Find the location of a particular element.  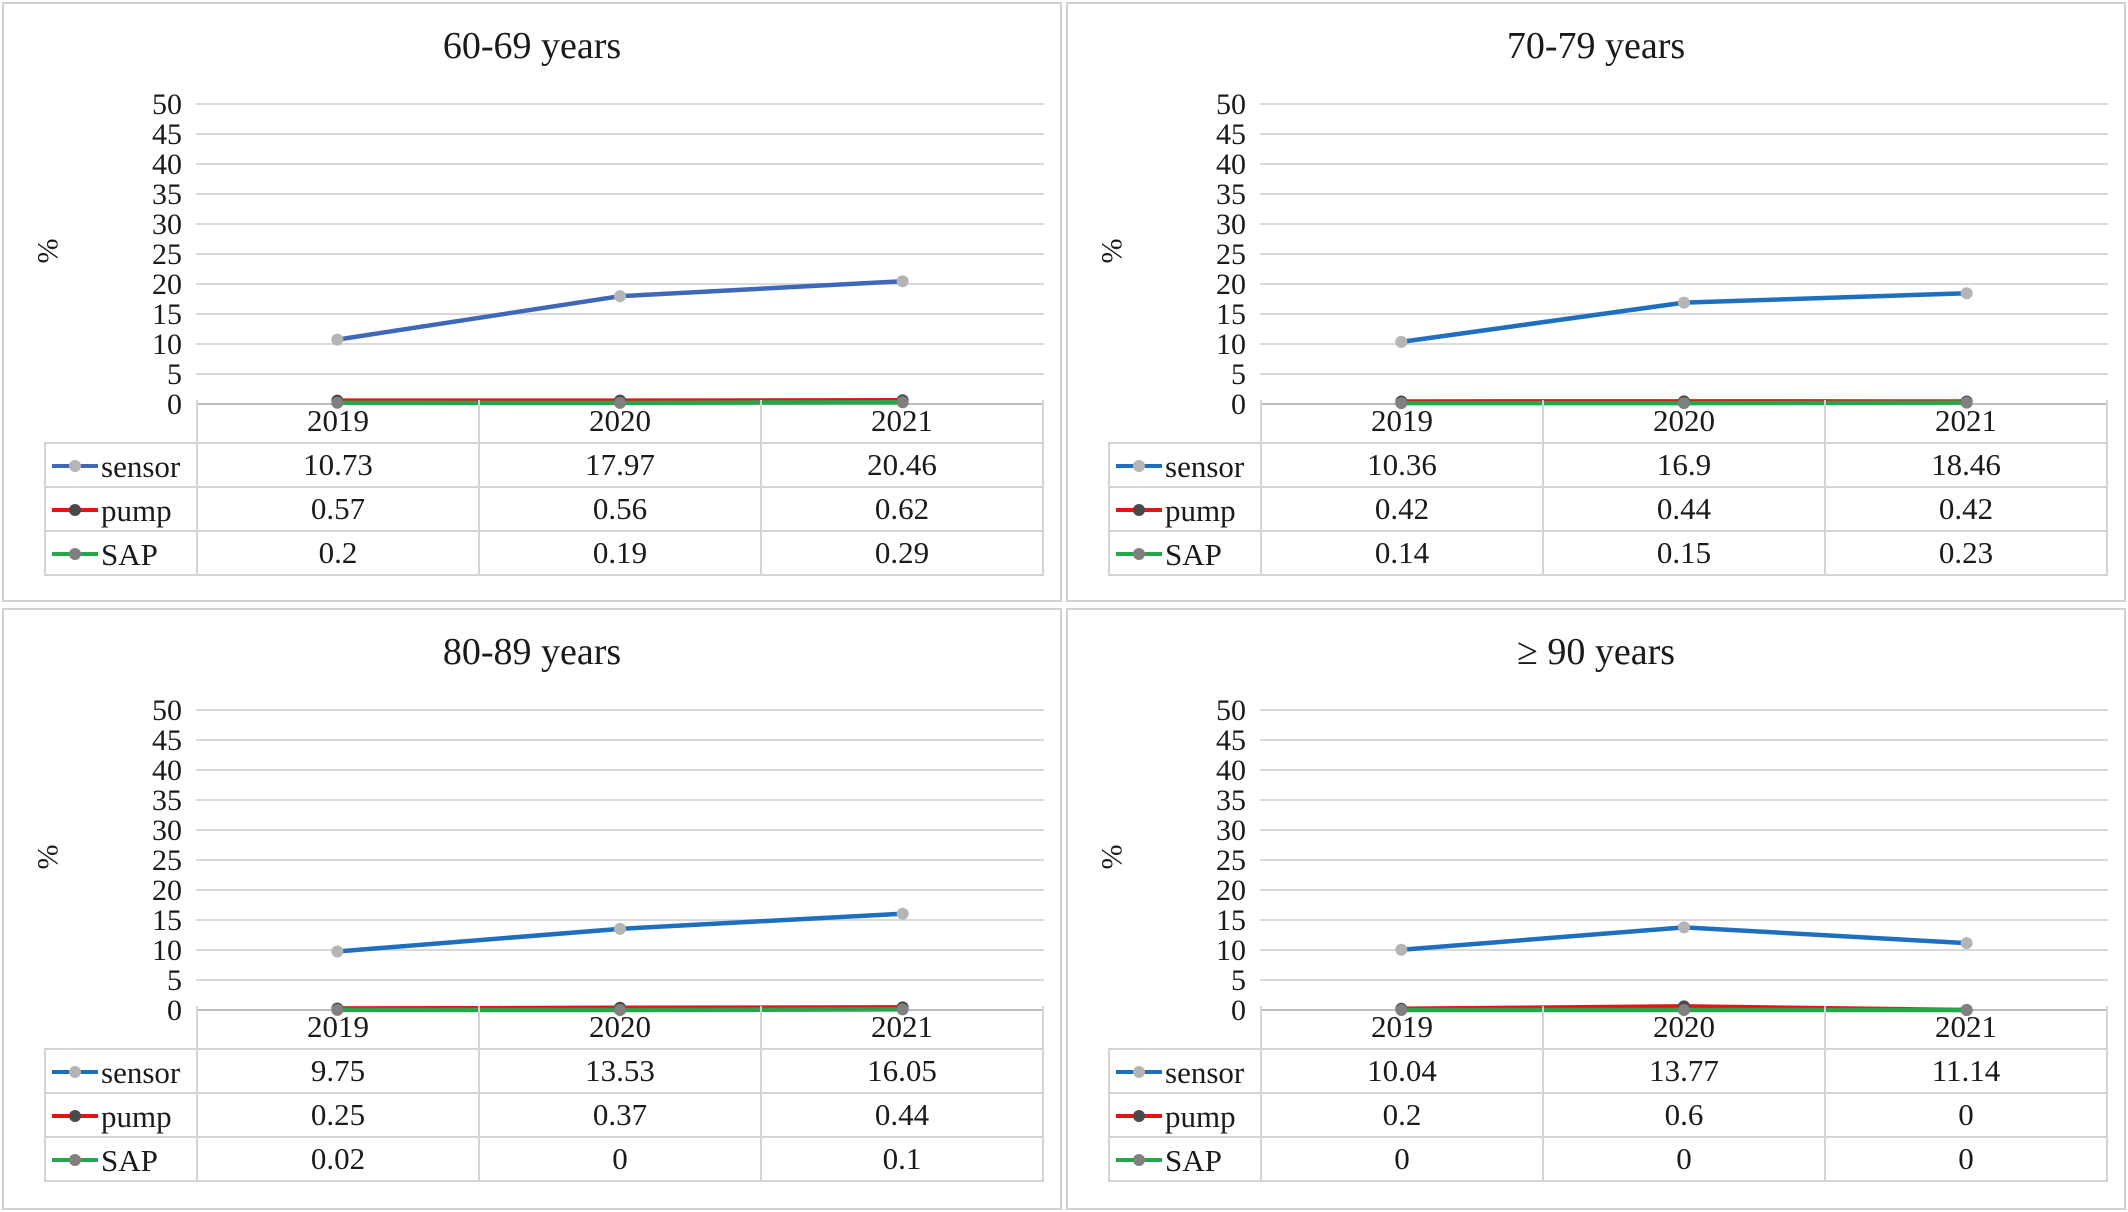

data-value-cell: 0.15 is located at coordinates (1684, 553).